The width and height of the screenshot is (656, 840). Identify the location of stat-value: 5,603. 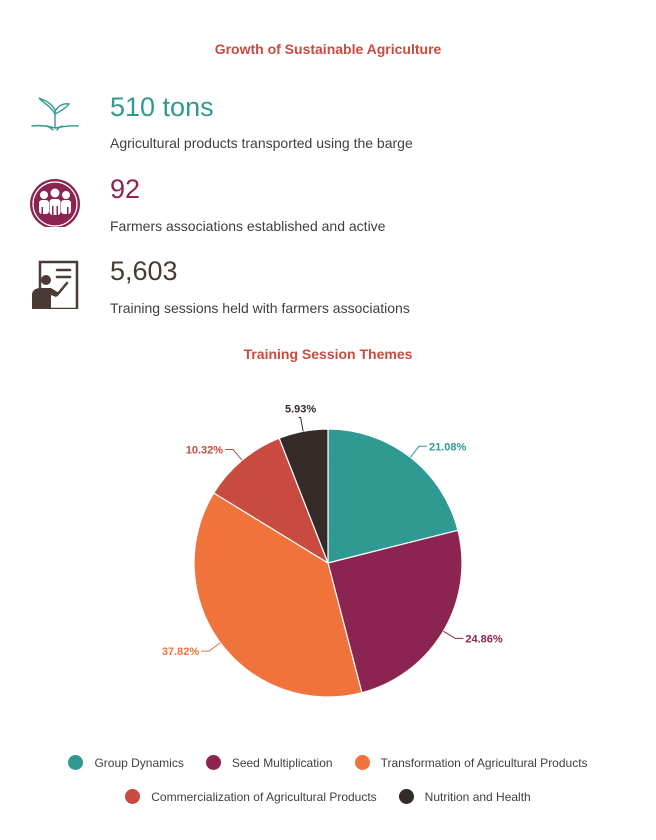
(144, 271).